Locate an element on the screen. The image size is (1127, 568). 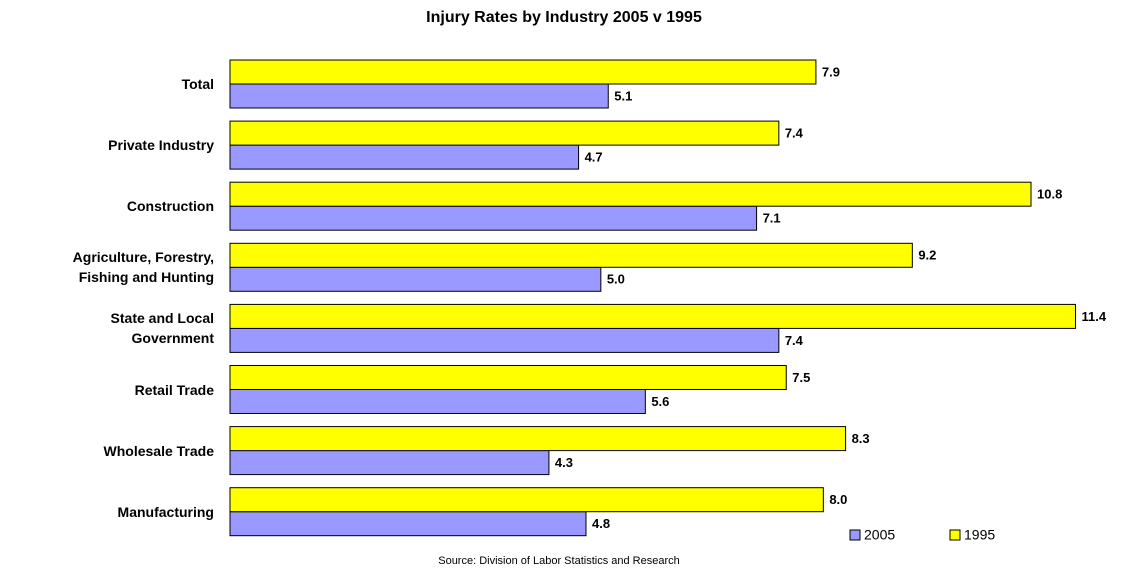
category-label: Total is located at coordinates (197, 84).